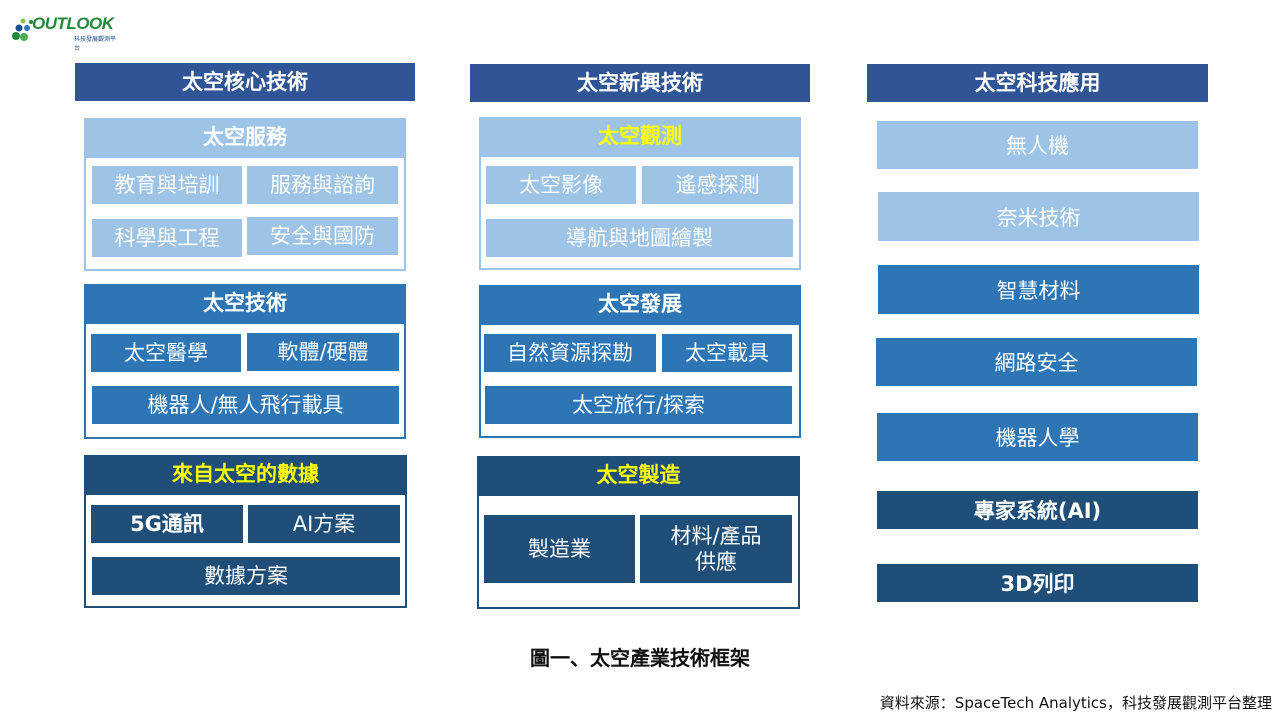  I want to click on panel-space-development: 太空發展 自然資源探勘 太空載具 太空旅行/探索, so click(640, 361).